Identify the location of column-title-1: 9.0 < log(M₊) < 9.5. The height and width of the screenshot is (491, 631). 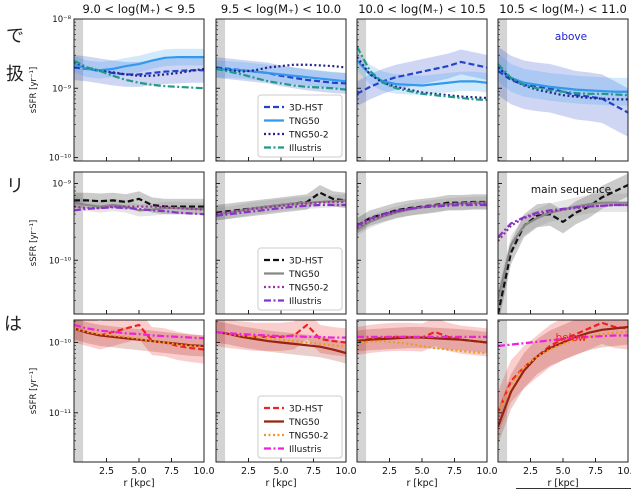
(139, 9).